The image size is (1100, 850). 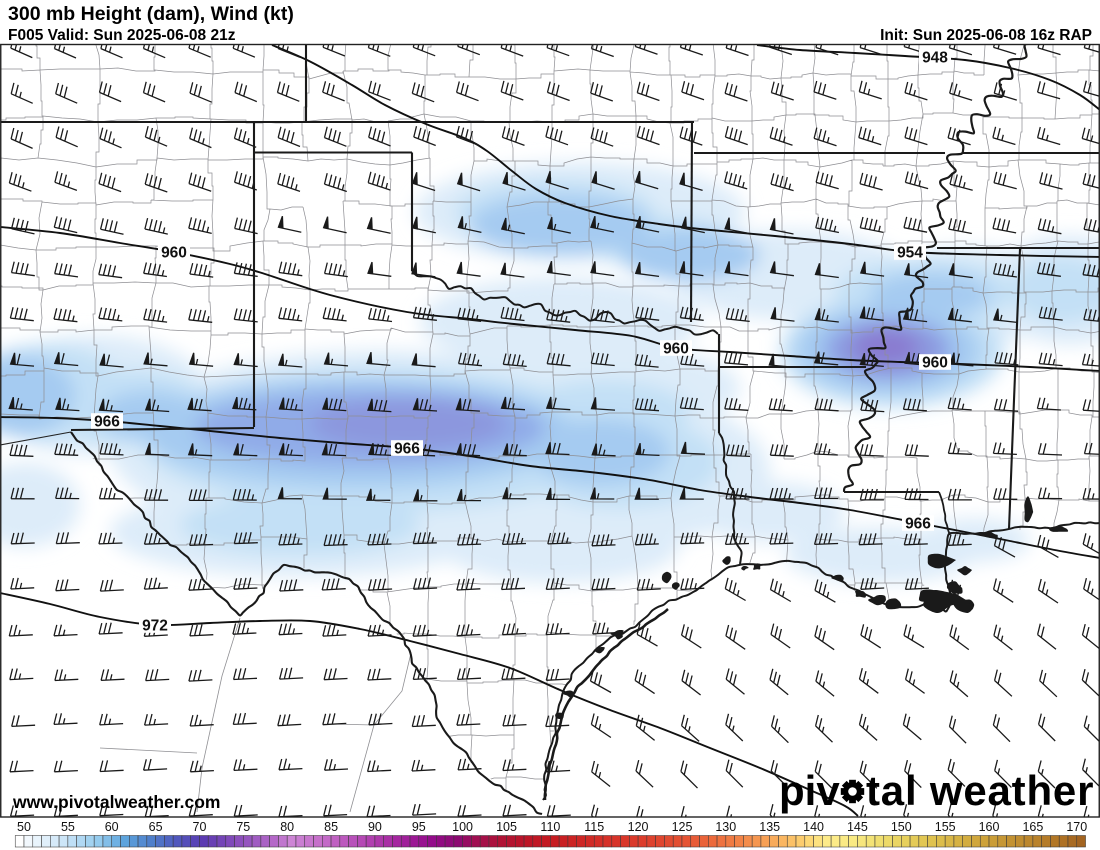 I want to click on svg-text: 115, so click(x=594, y=827).